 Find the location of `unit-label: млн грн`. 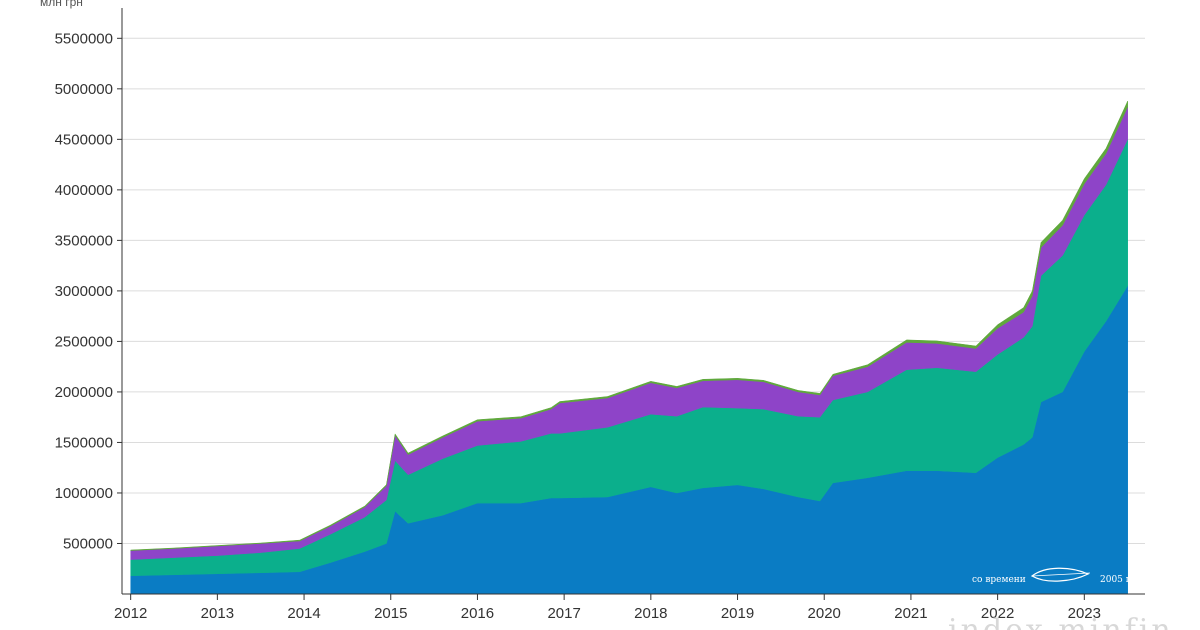

unit-label: млн грн is located at coordinates (61, 4).